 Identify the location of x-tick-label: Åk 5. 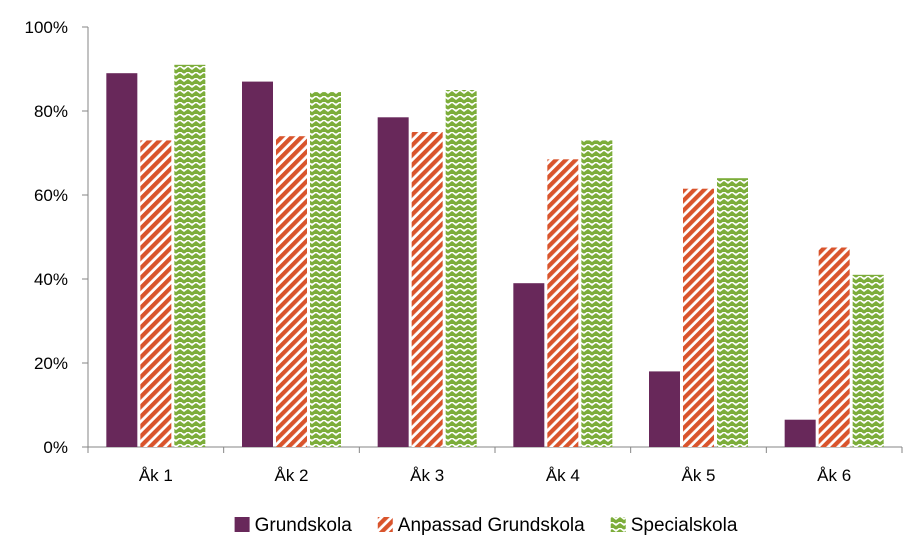
(698, 475).